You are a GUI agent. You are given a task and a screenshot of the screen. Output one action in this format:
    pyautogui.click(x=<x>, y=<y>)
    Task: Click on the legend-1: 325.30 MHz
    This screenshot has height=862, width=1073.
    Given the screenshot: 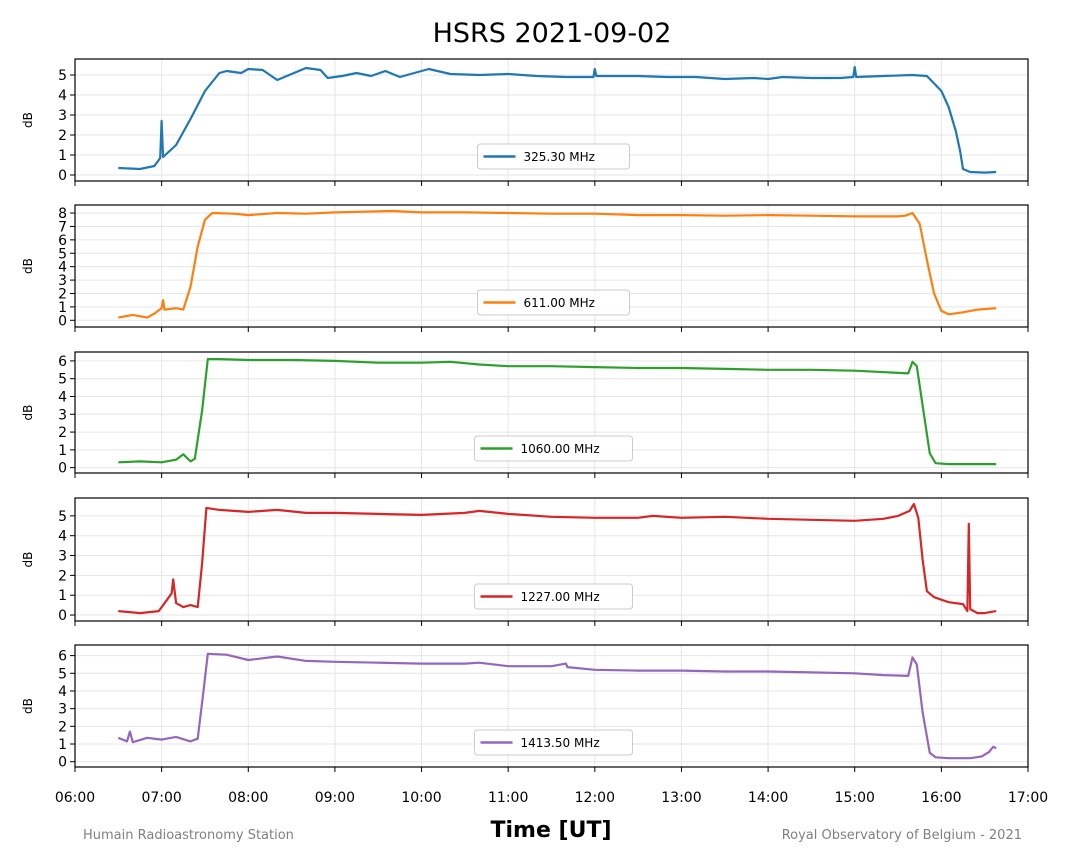 What is the action you would take?
    pyautogui.click(x=553, y=156)
    